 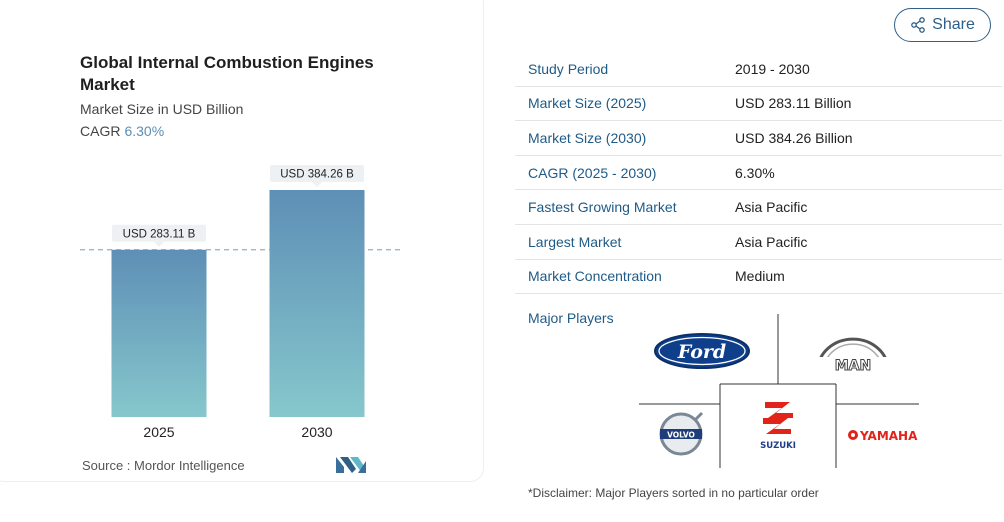 What do you see at coordinates (918, 25) in the screenshot?
I see `share-icon` at bounding box center [918, 25].